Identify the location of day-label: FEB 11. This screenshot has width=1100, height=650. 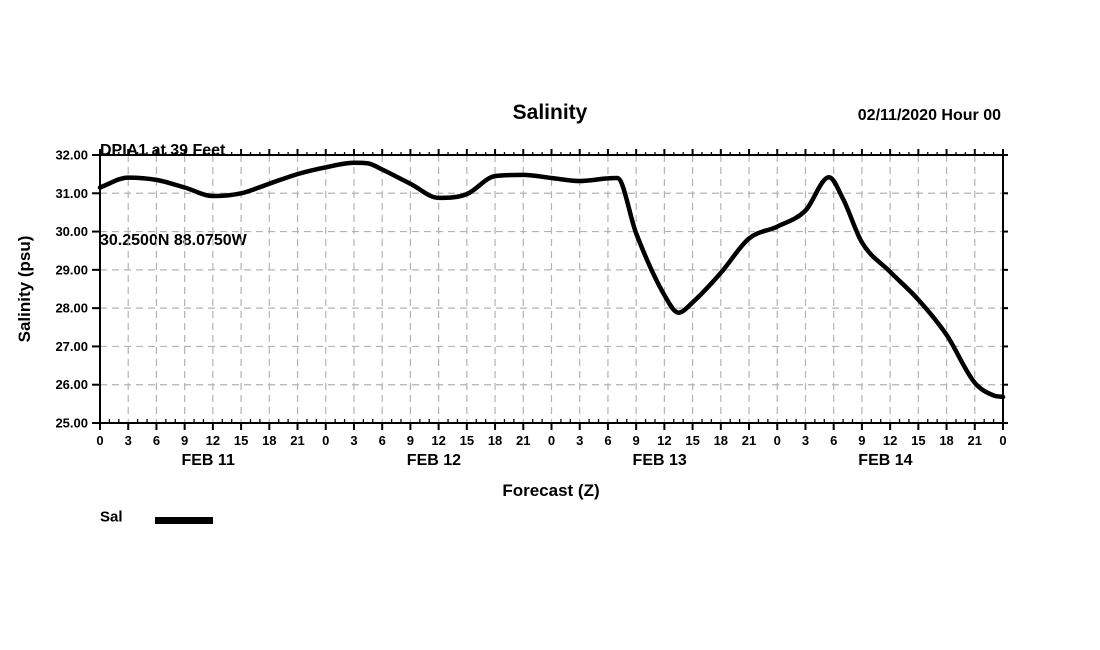
(207, 460).